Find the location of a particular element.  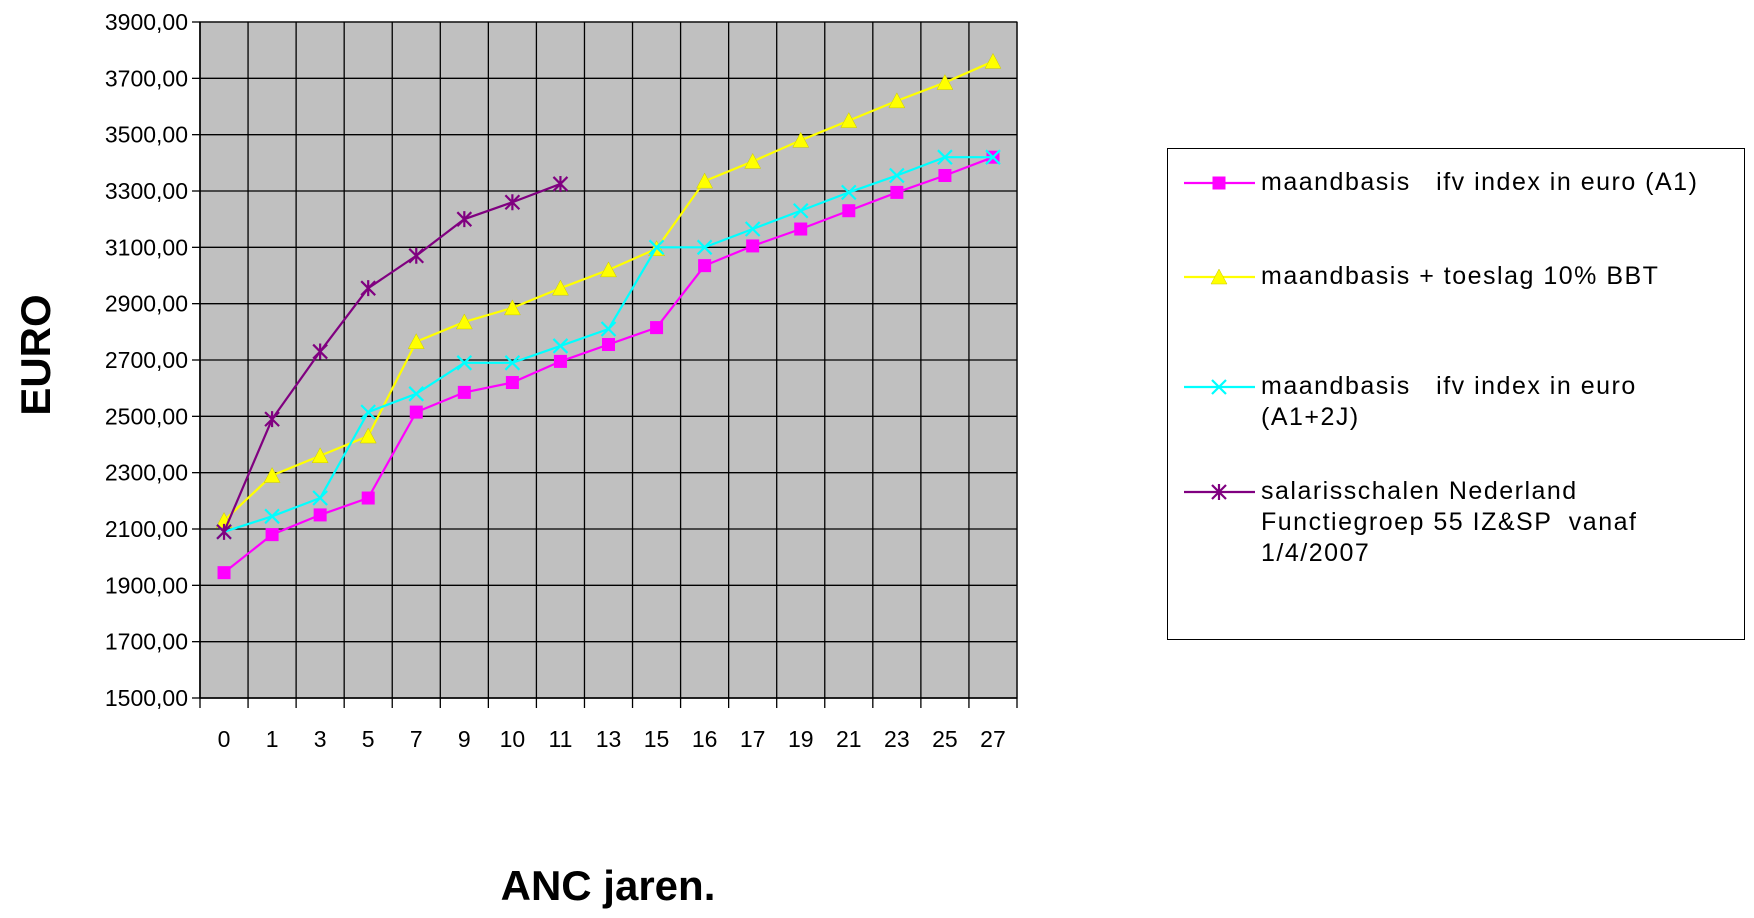

x-tick-label: 17 is located at coordinates (753, 739).